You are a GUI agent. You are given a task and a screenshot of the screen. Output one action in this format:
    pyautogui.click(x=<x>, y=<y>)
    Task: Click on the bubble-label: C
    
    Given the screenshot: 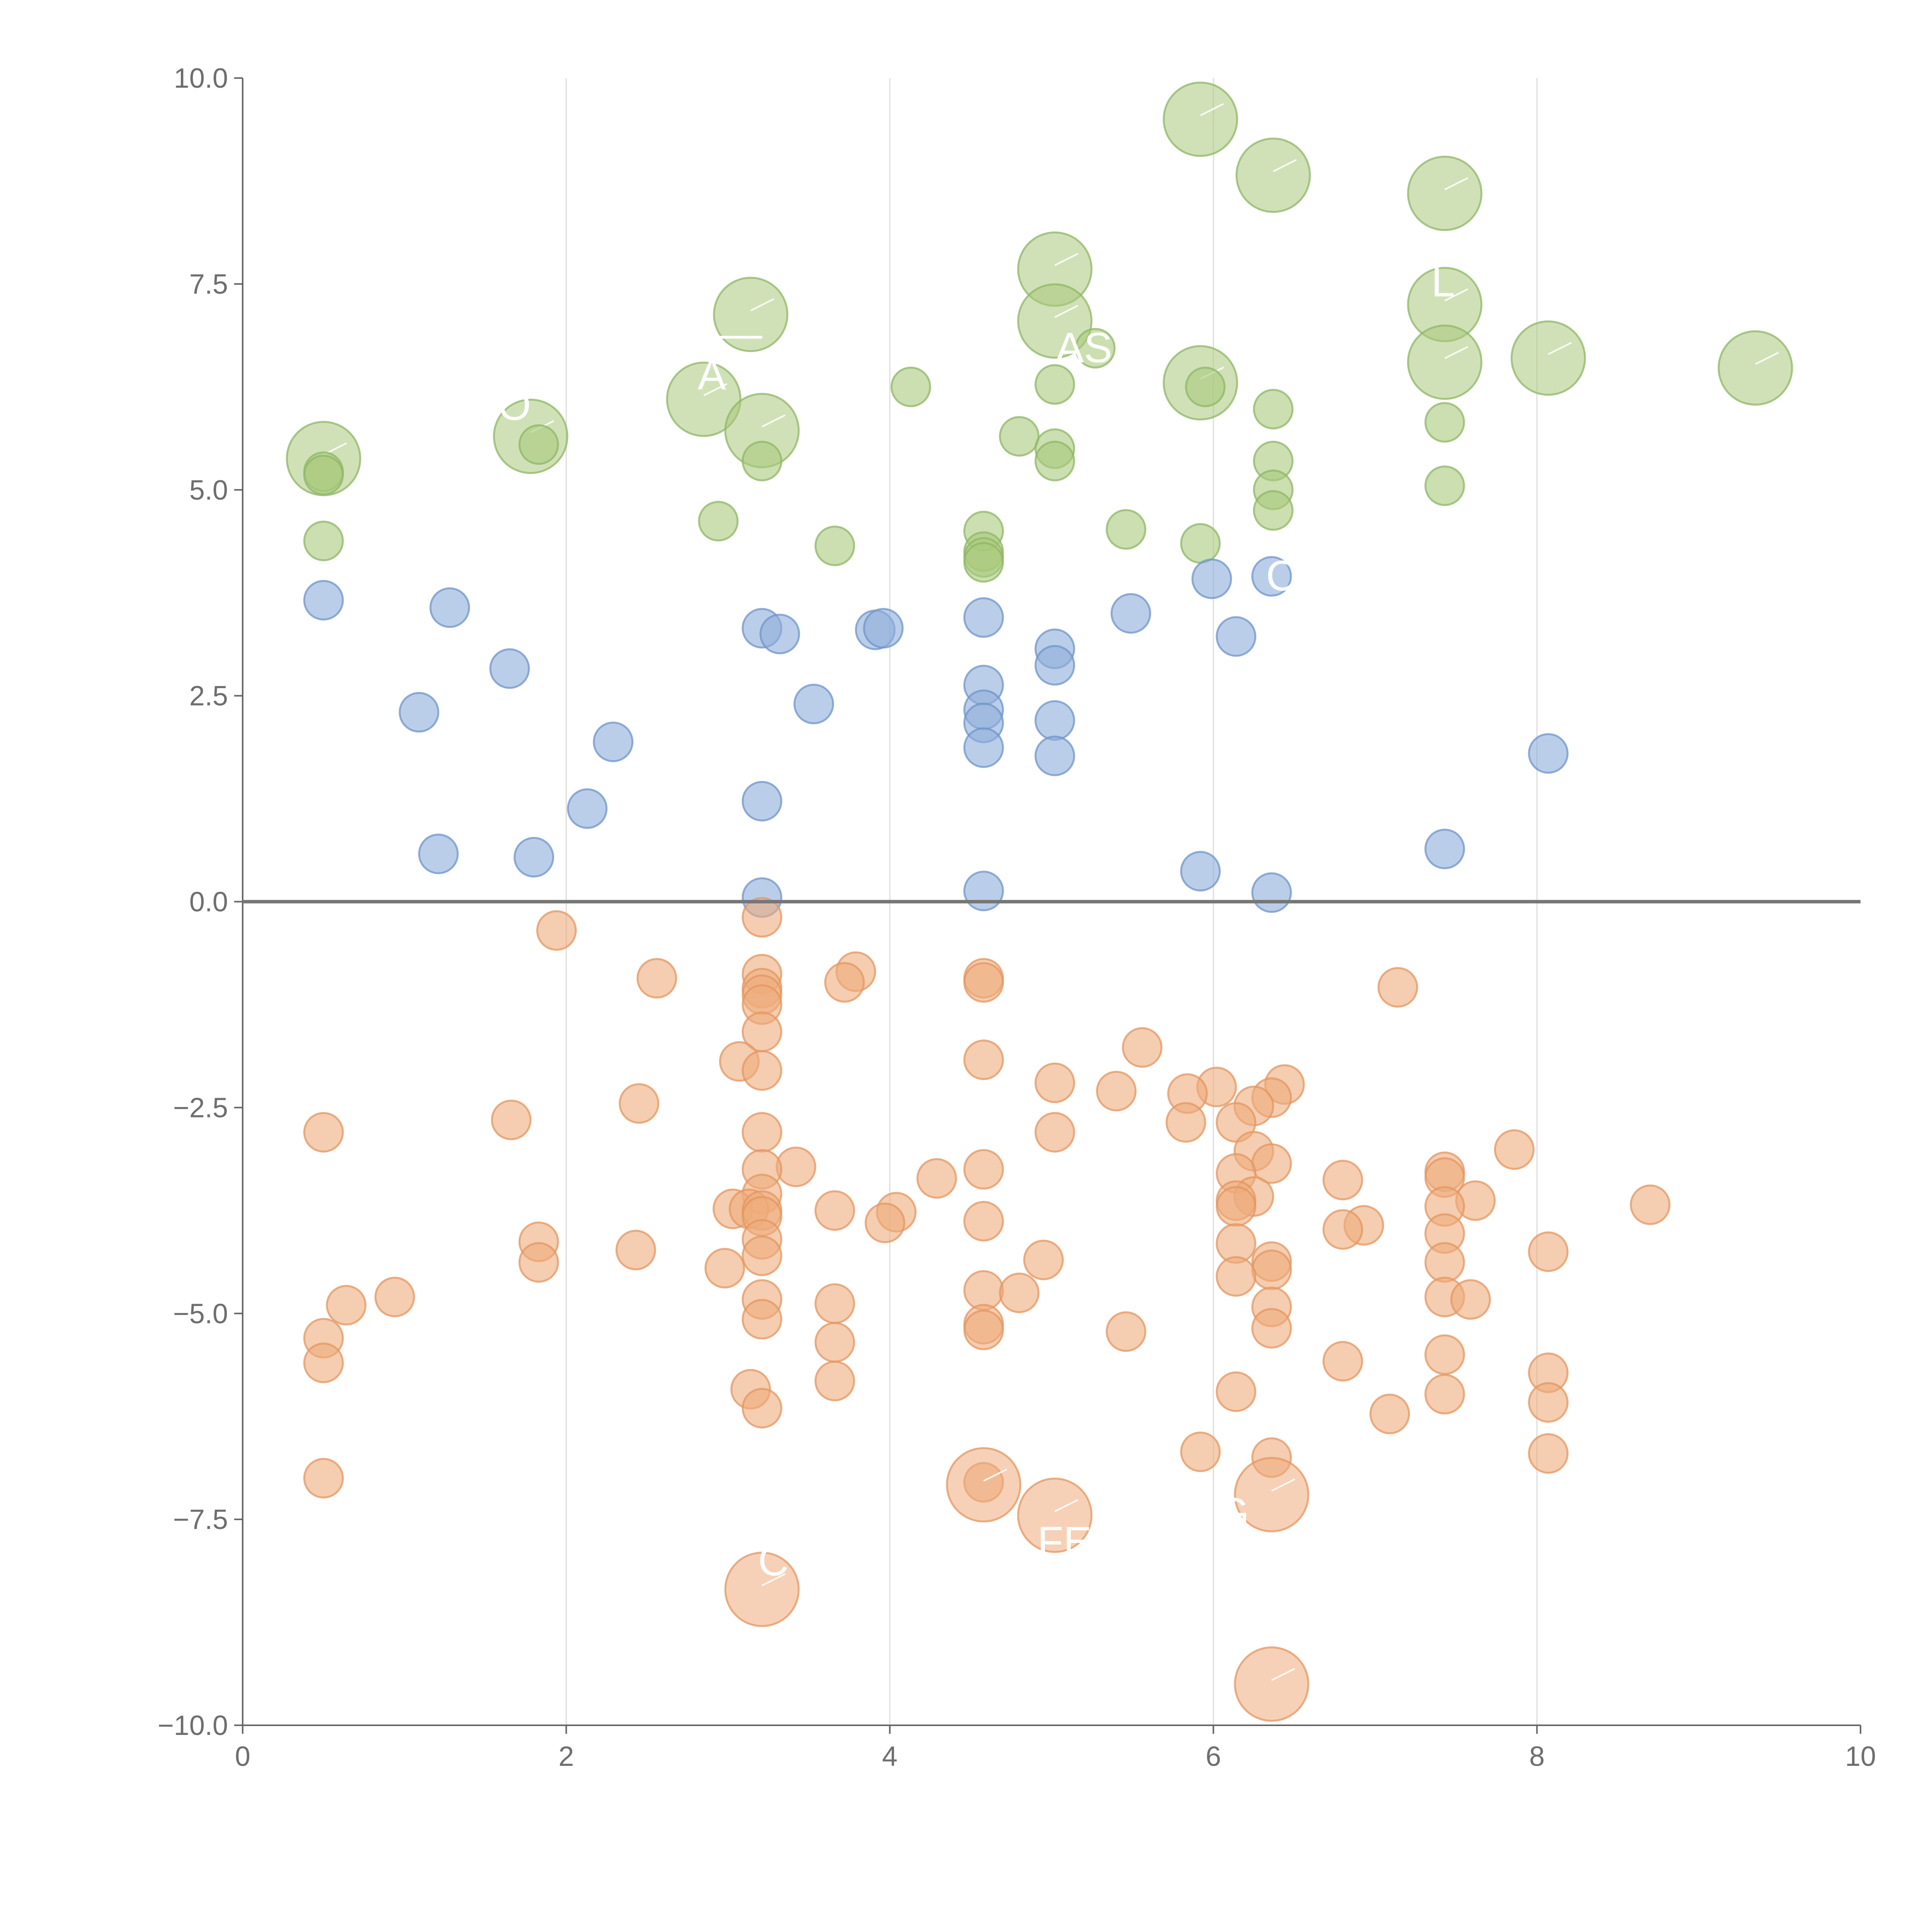 What is the action you would take?
    pyautogui.click(x=1281, y=576)
    